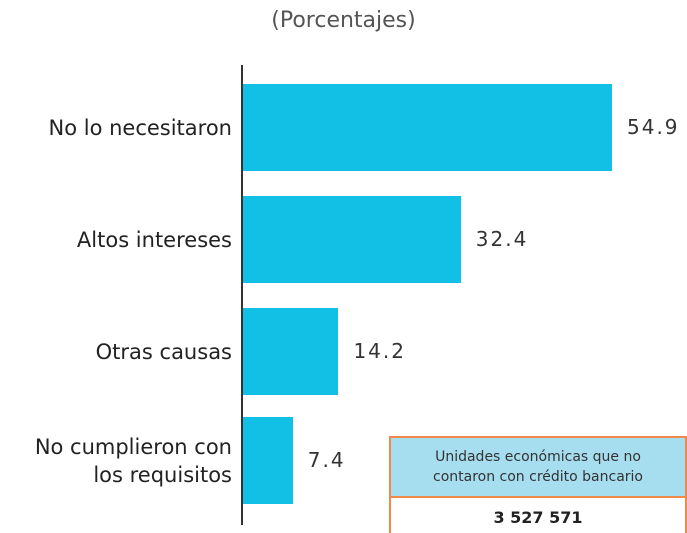  I want to click on value-label: 54.9, so click(653, 126).